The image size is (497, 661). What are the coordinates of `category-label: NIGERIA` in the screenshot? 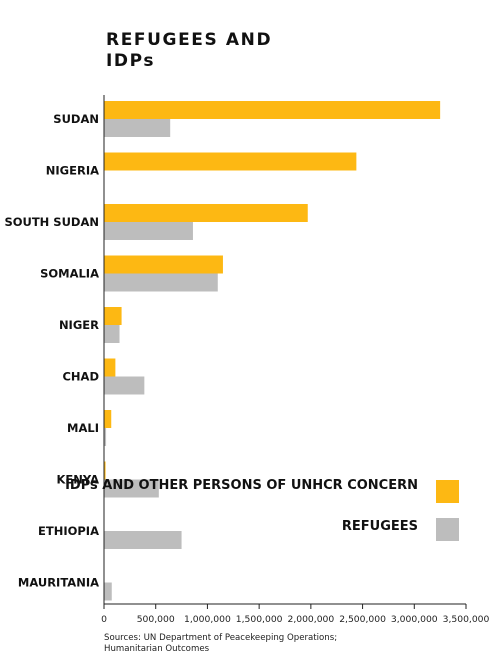 It's located at (72, 171).